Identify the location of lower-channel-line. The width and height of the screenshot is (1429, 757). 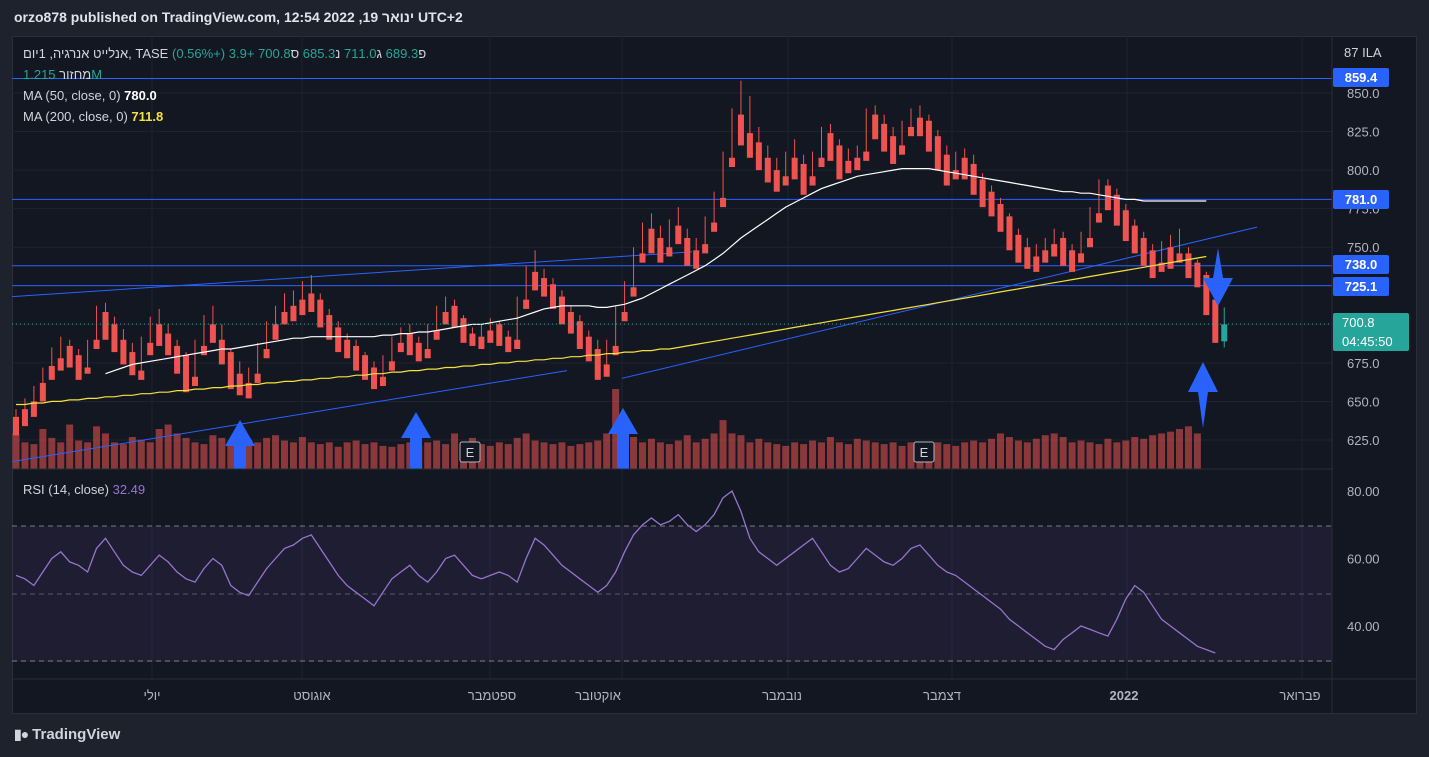
(290, 416).